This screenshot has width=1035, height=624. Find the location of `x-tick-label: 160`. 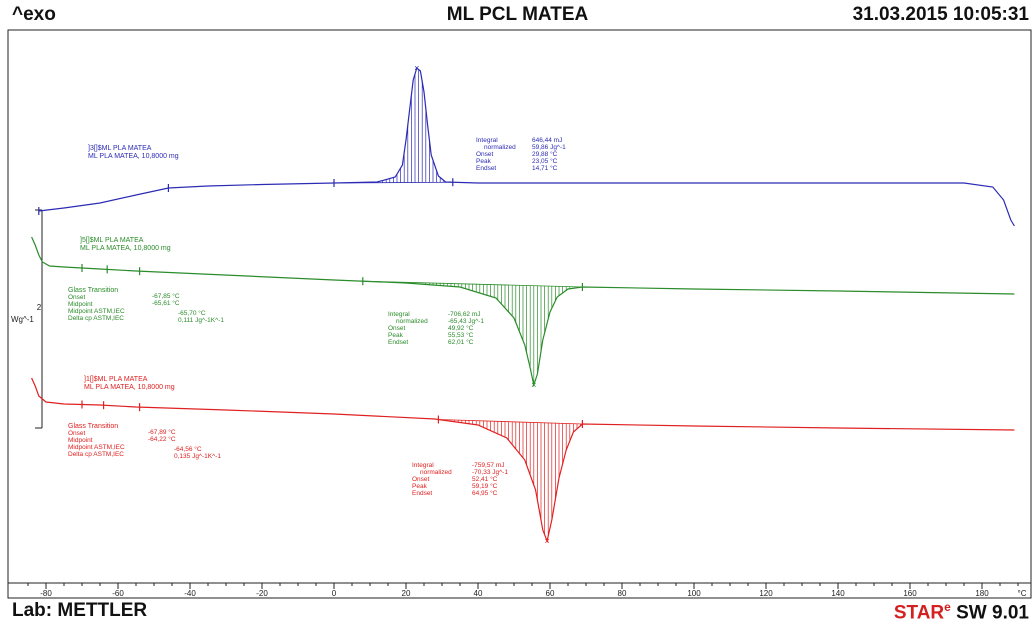

x-tick-label: 160 is located at coordinates (910, 593).